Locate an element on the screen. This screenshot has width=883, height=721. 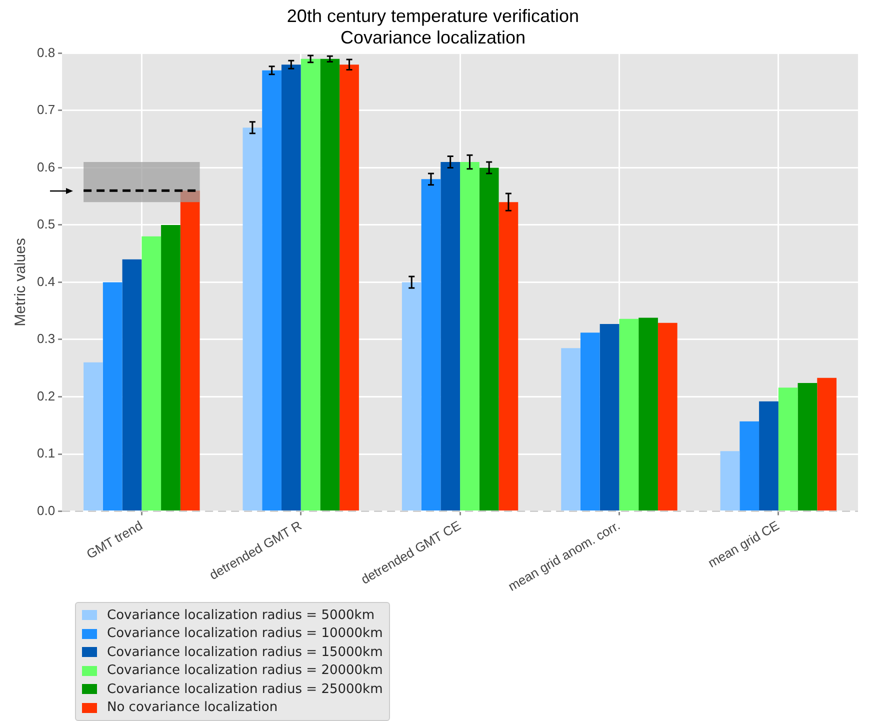
legend-label: Covariance localization radius = 20000km is located at coordinates (245, 670).